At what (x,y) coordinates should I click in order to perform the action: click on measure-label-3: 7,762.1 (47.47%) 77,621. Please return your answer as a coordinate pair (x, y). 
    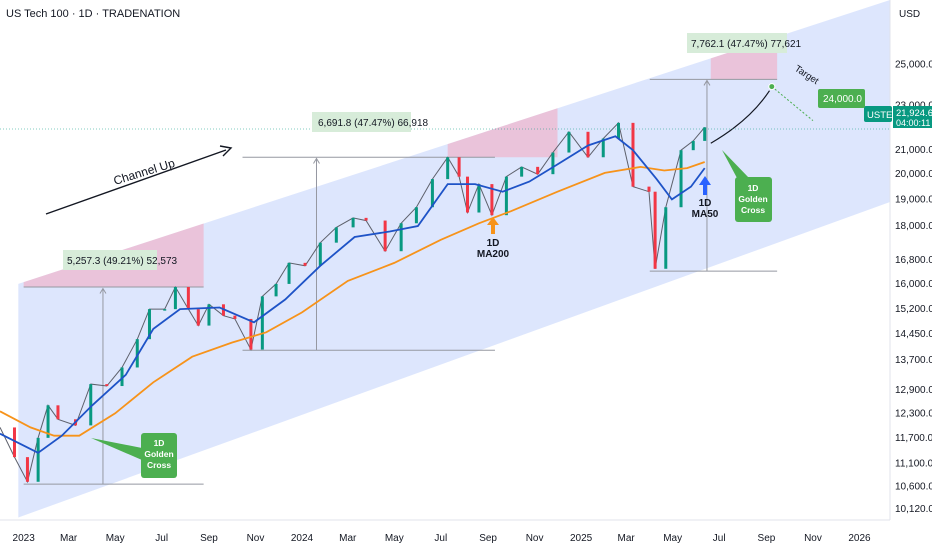
    Looking at the image, I should click on (744, 43).